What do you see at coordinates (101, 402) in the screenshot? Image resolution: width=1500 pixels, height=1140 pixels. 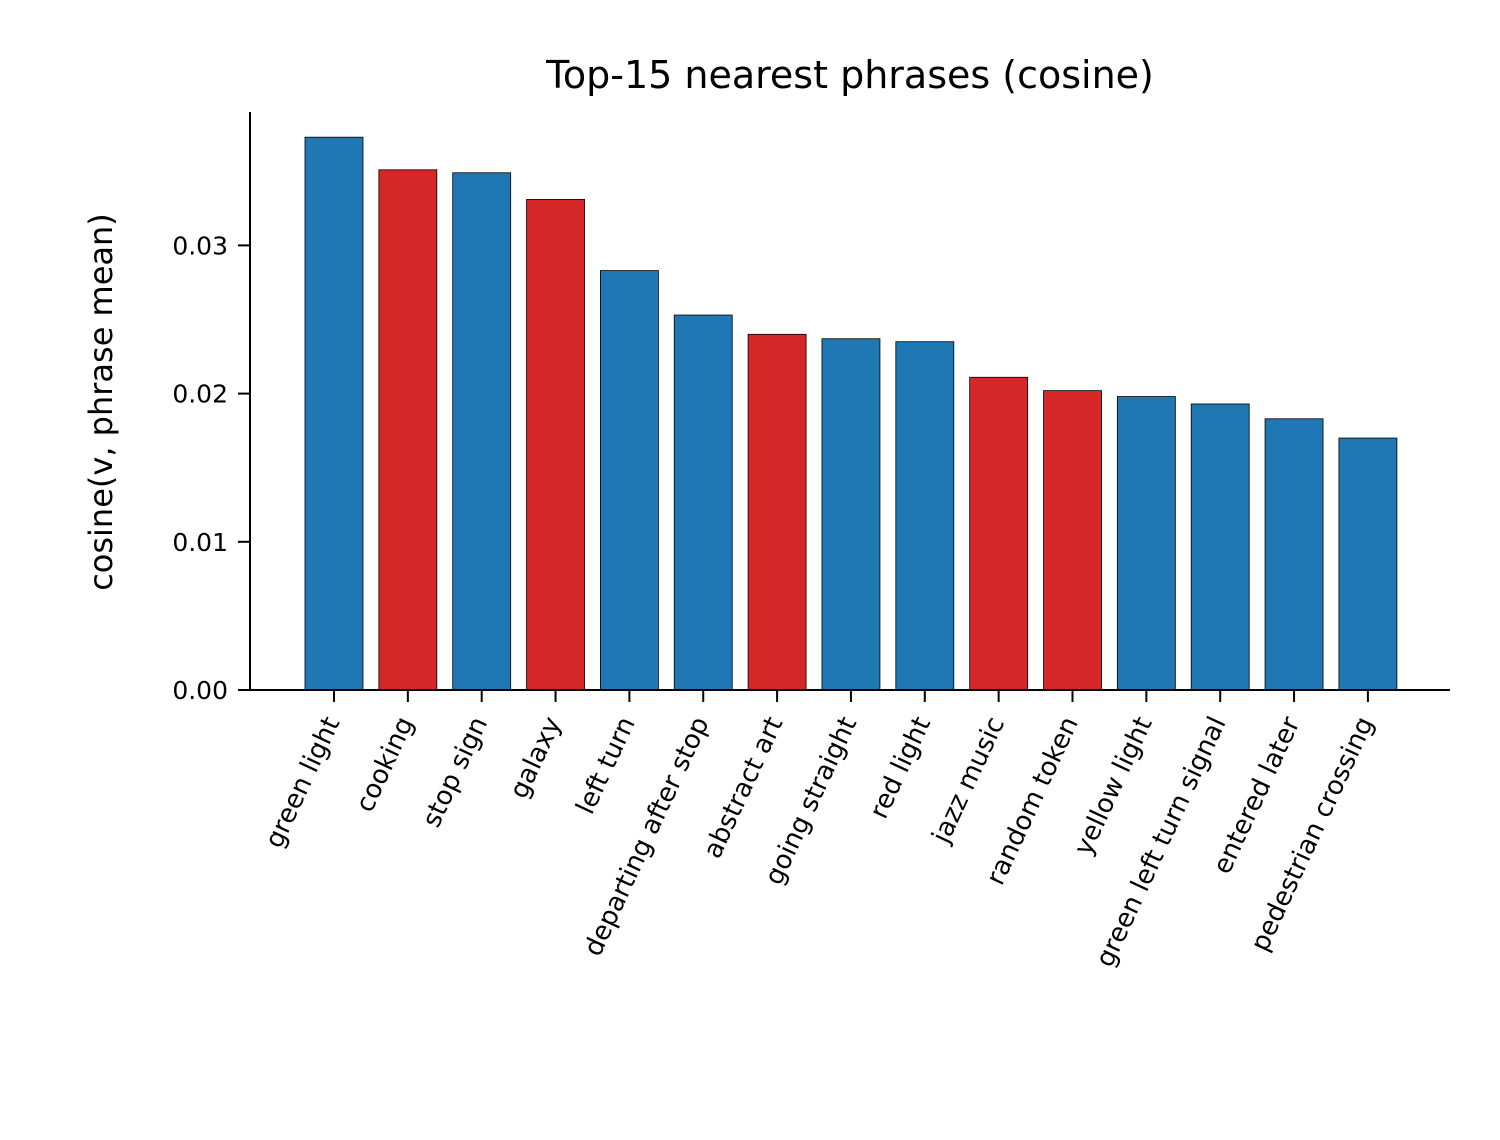 I see `y-axis-label: cosine(v, phrase mean)` at bounding box center [101, 402].